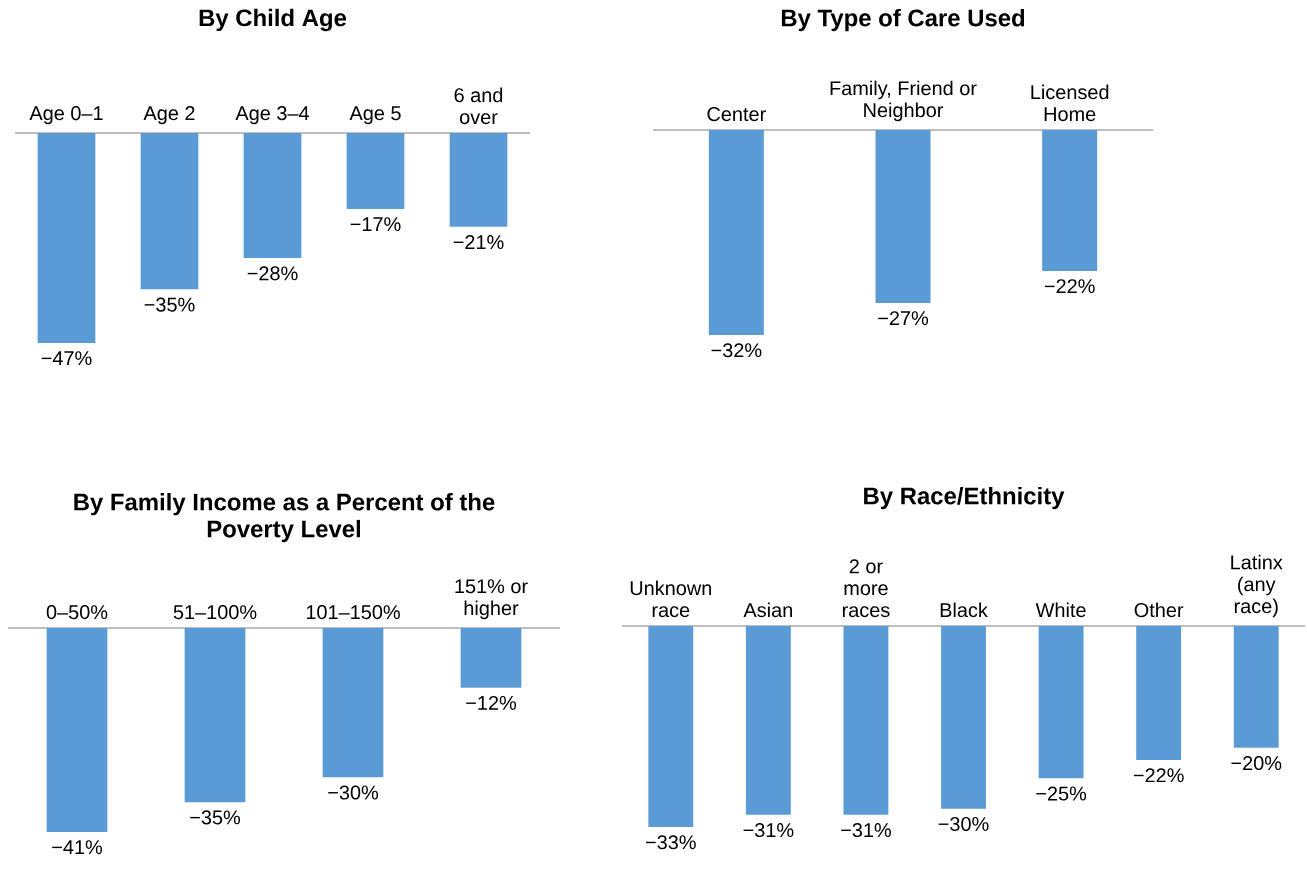 The width and height of the screenshot is (1307, 871). I want to click on x-tick-label: Age 3–4, so click(272, 115).